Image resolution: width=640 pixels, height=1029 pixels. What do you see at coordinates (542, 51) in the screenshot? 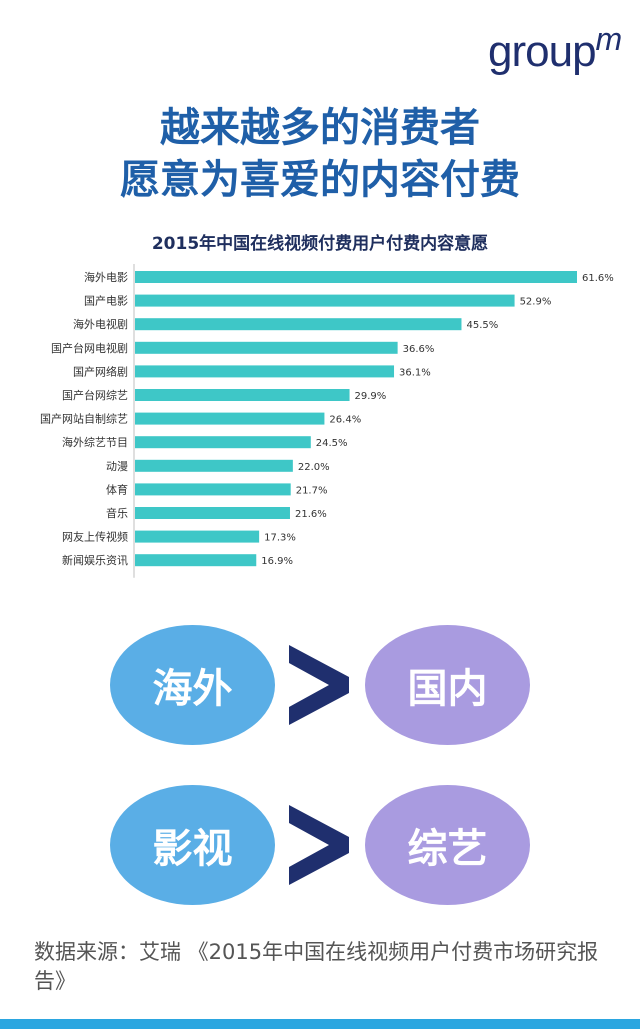
I see `logo-text: group` at bounding box center [542, 51].